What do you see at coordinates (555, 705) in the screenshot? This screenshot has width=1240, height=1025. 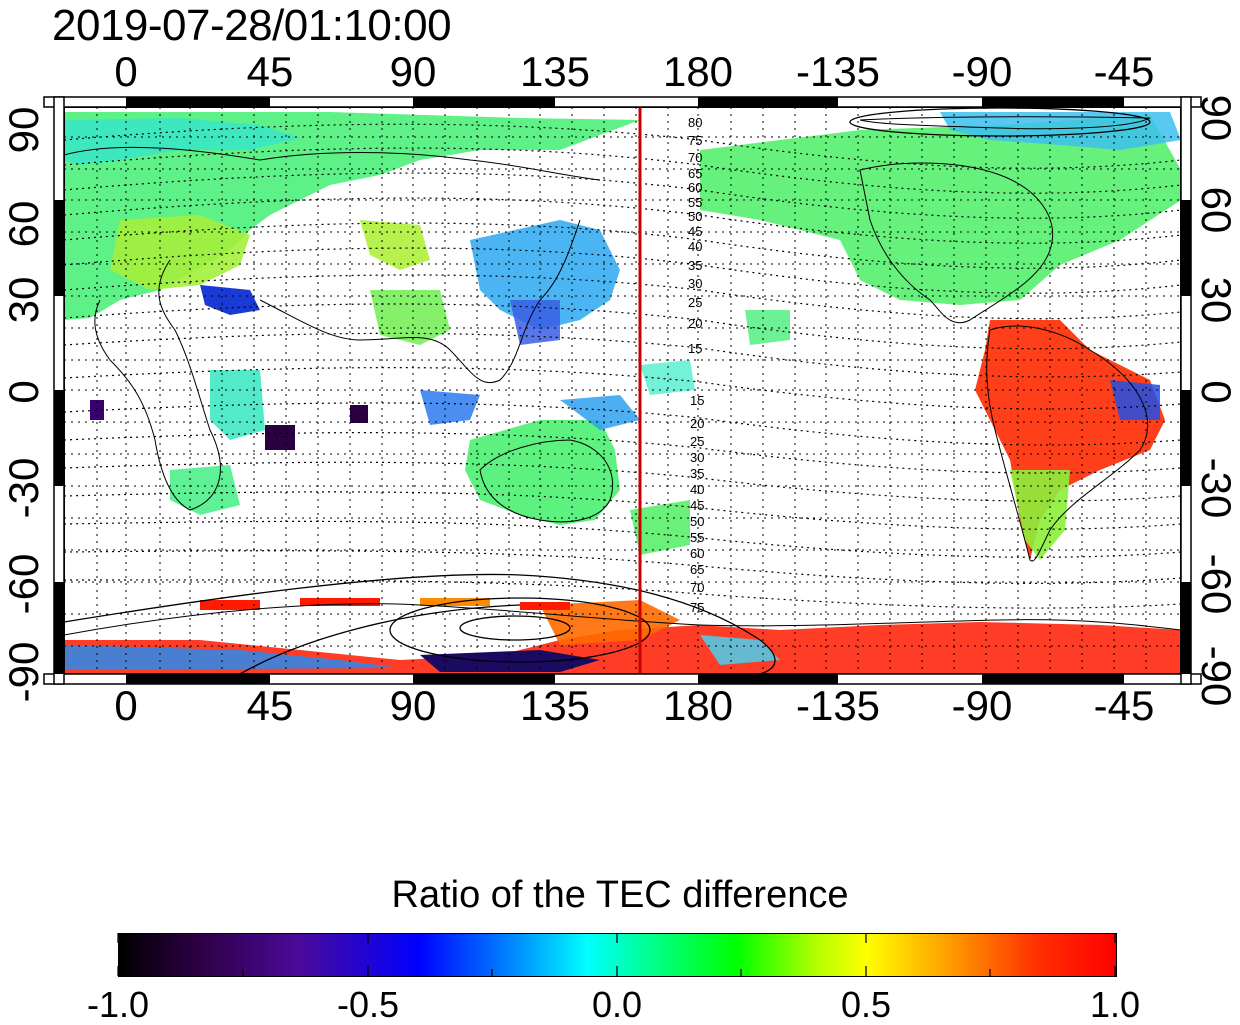 I see `bottom-lon-label: 135` at bounding box center [555, 705].